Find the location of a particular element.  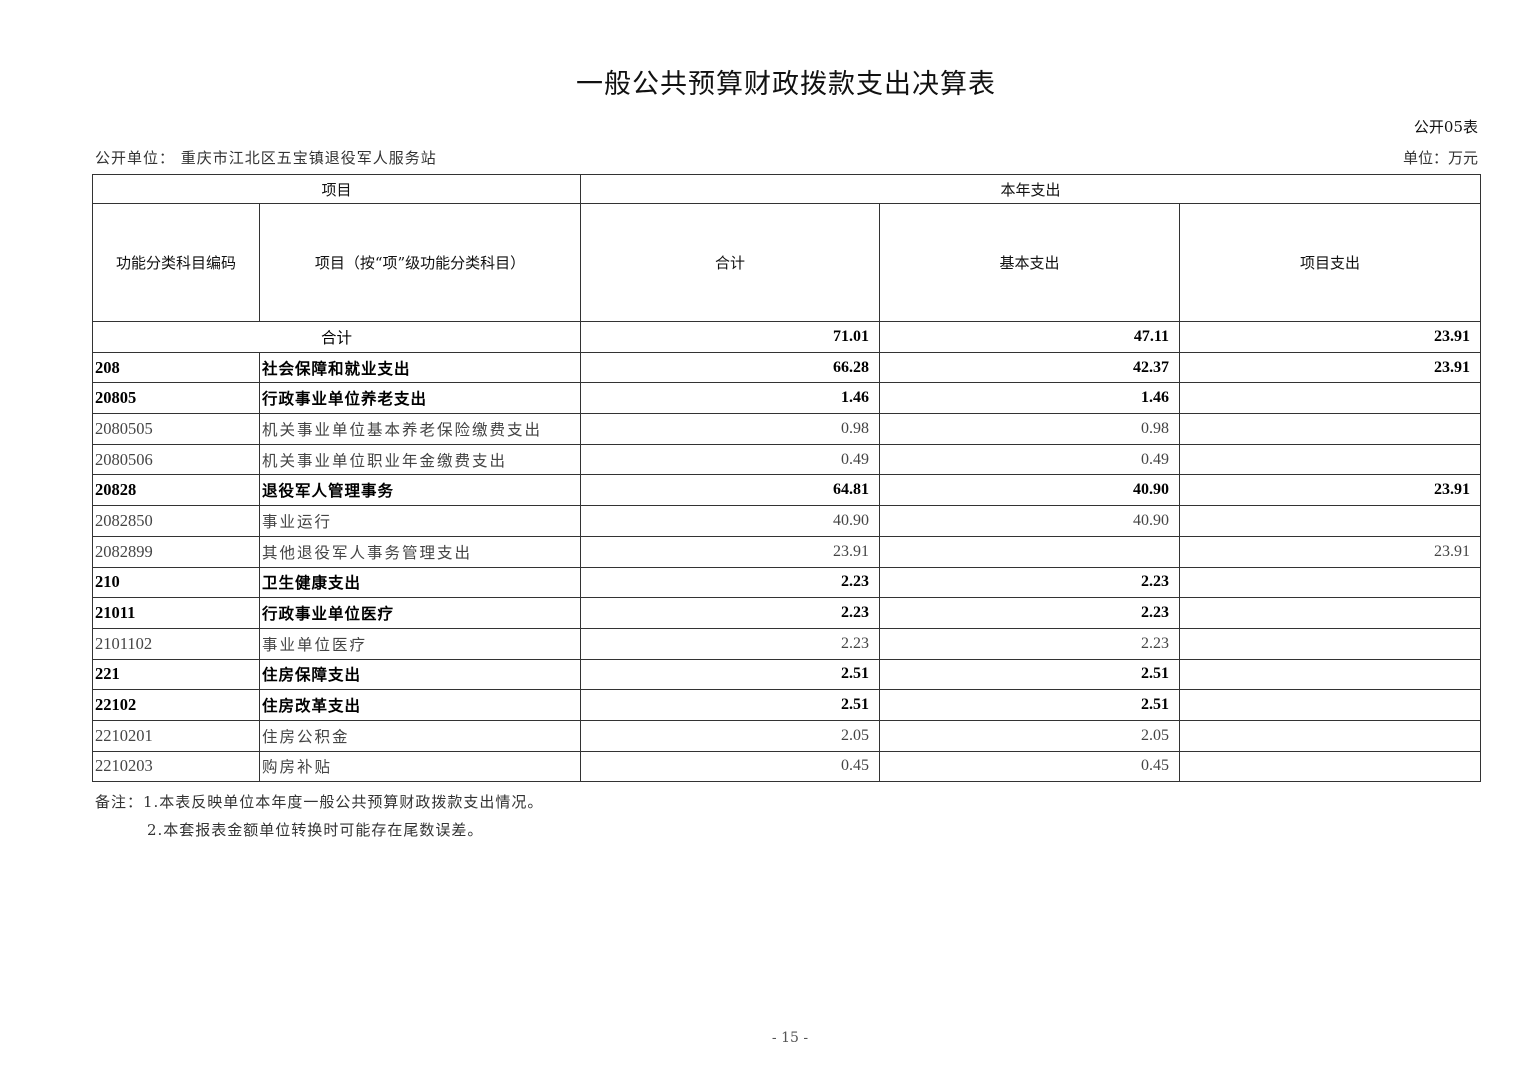

table-row: 22102 住房改革支出 2.51 2.51 is located at coordinates (787, 705).